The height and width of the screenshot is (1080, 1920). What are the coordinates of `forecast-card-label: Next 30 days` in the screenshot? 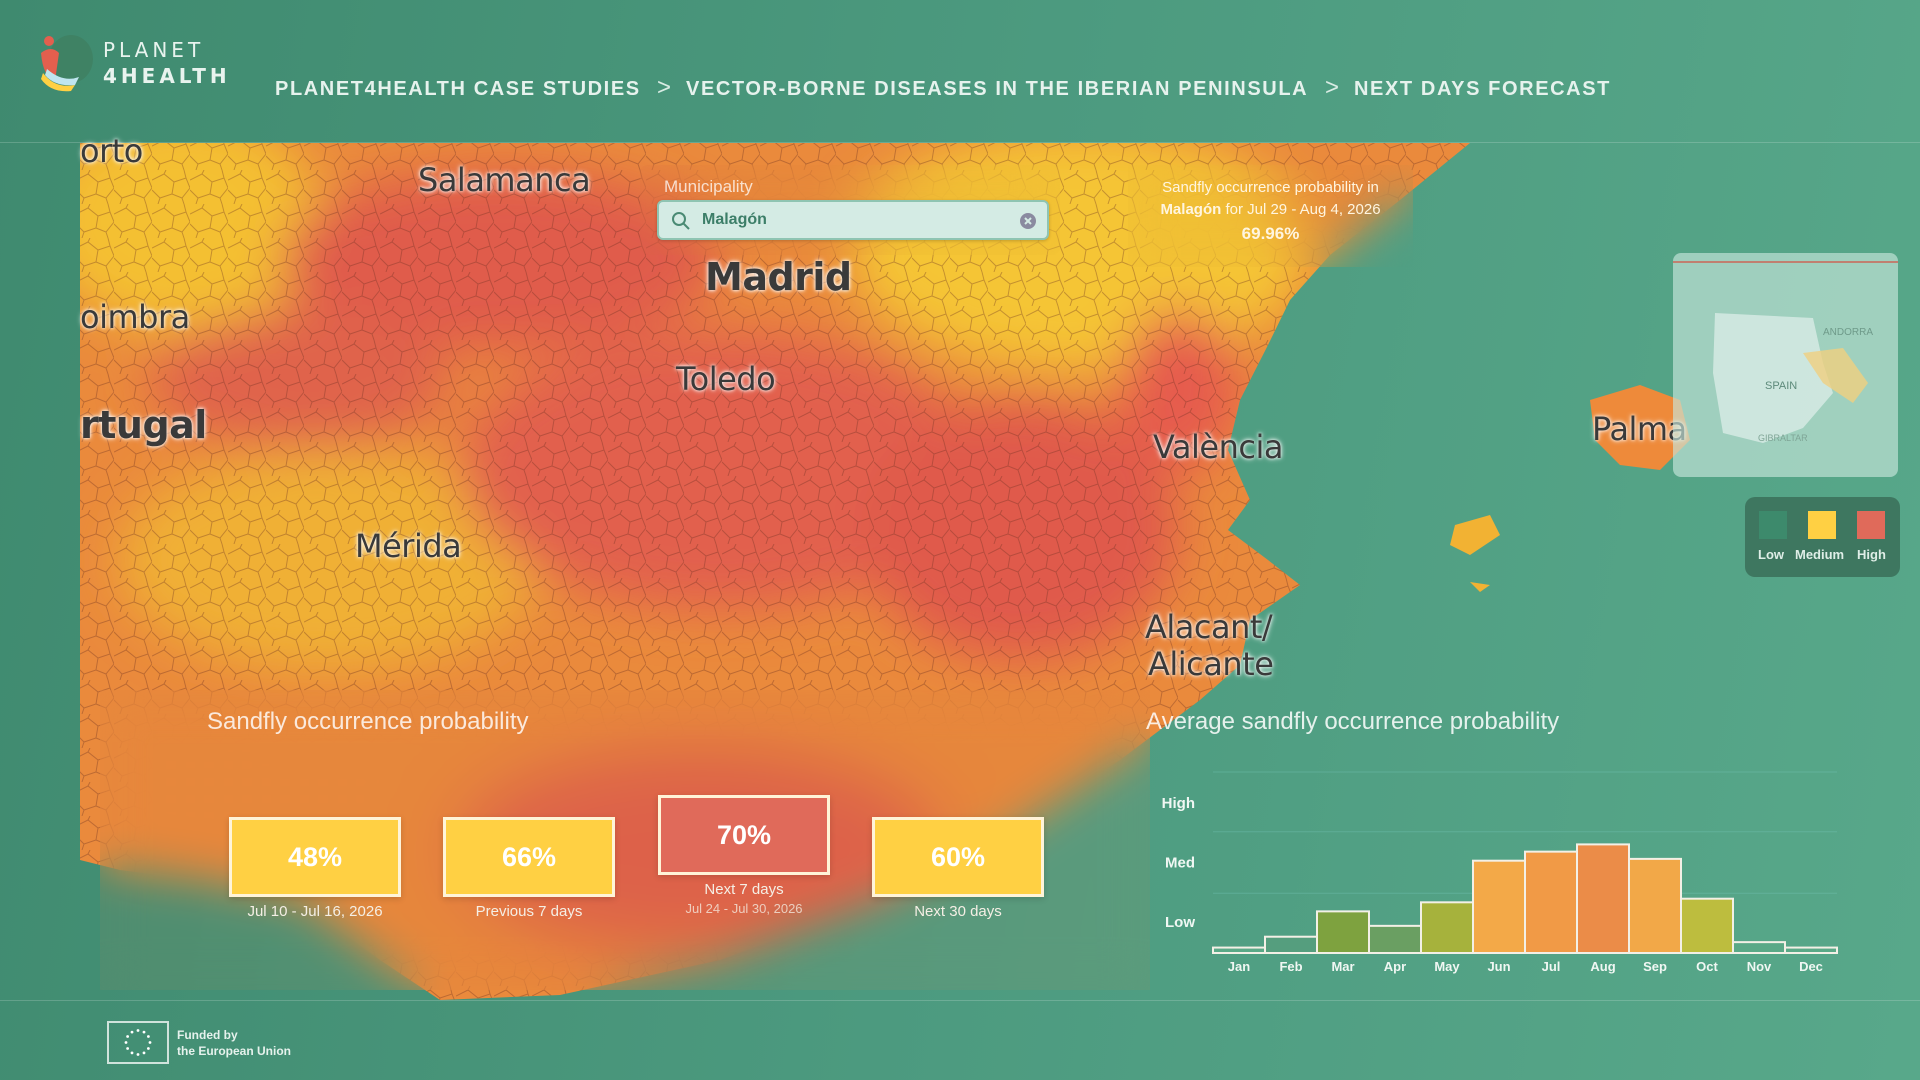 It's located at (958, 911).